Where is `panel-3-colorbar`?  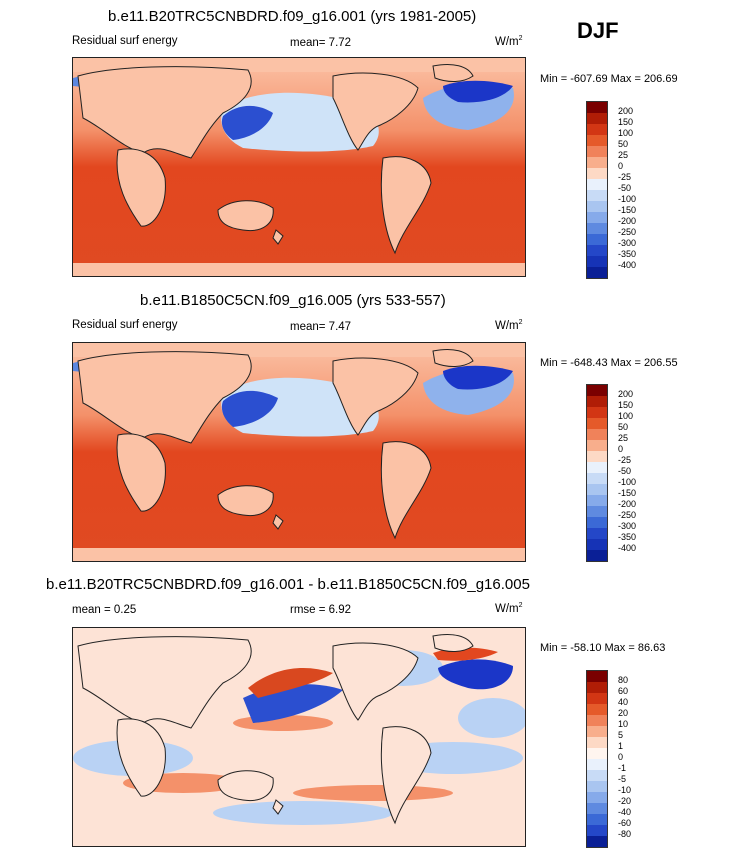 panel-3-colorbar is located at coordinates (597, 759).